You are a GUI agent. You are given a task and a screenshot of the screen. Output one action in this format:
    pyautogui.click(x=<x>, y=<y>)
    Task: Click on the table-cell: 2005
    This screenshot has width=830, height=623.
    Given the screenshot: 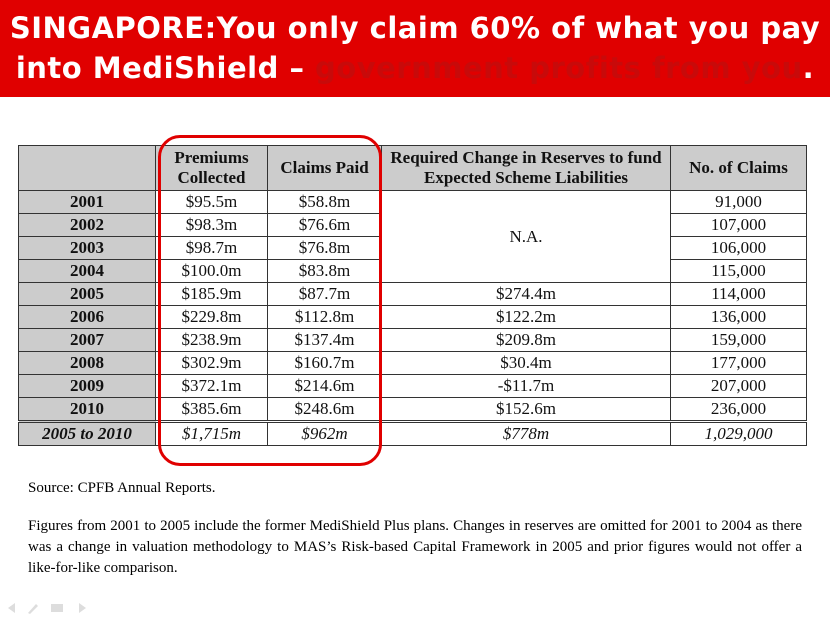 What is the action you would take?
    pyautogui.click(x=87, y=294)
    